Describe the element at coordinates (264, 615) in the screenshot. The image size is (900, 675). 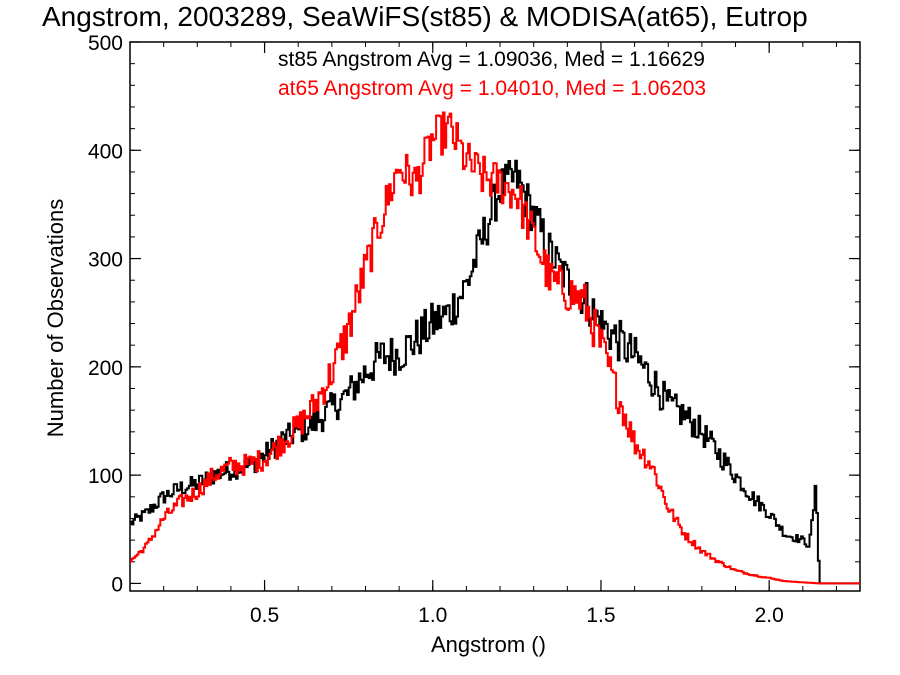
I see `x-tick-label: 0.5` at that location.